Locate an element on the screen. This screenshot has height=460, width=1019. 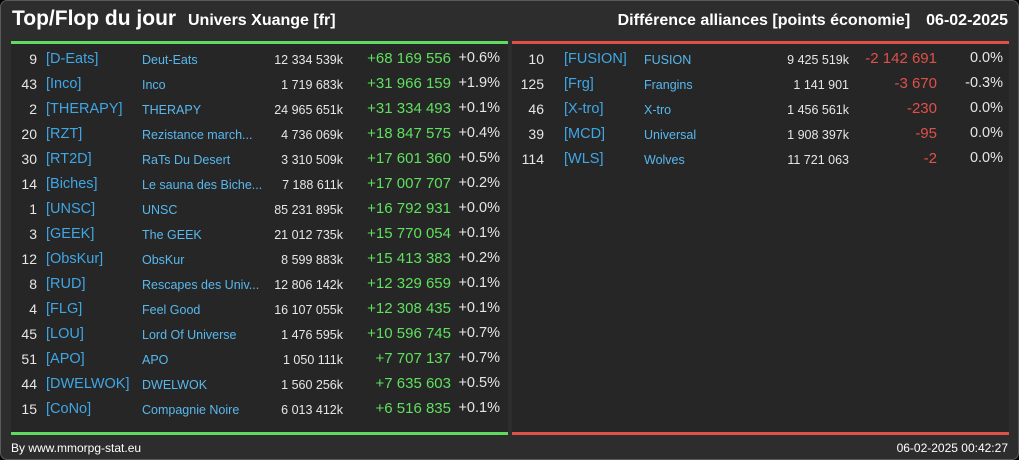
alliance-tag-link: [RUD] is located at coordinates (66, 284).